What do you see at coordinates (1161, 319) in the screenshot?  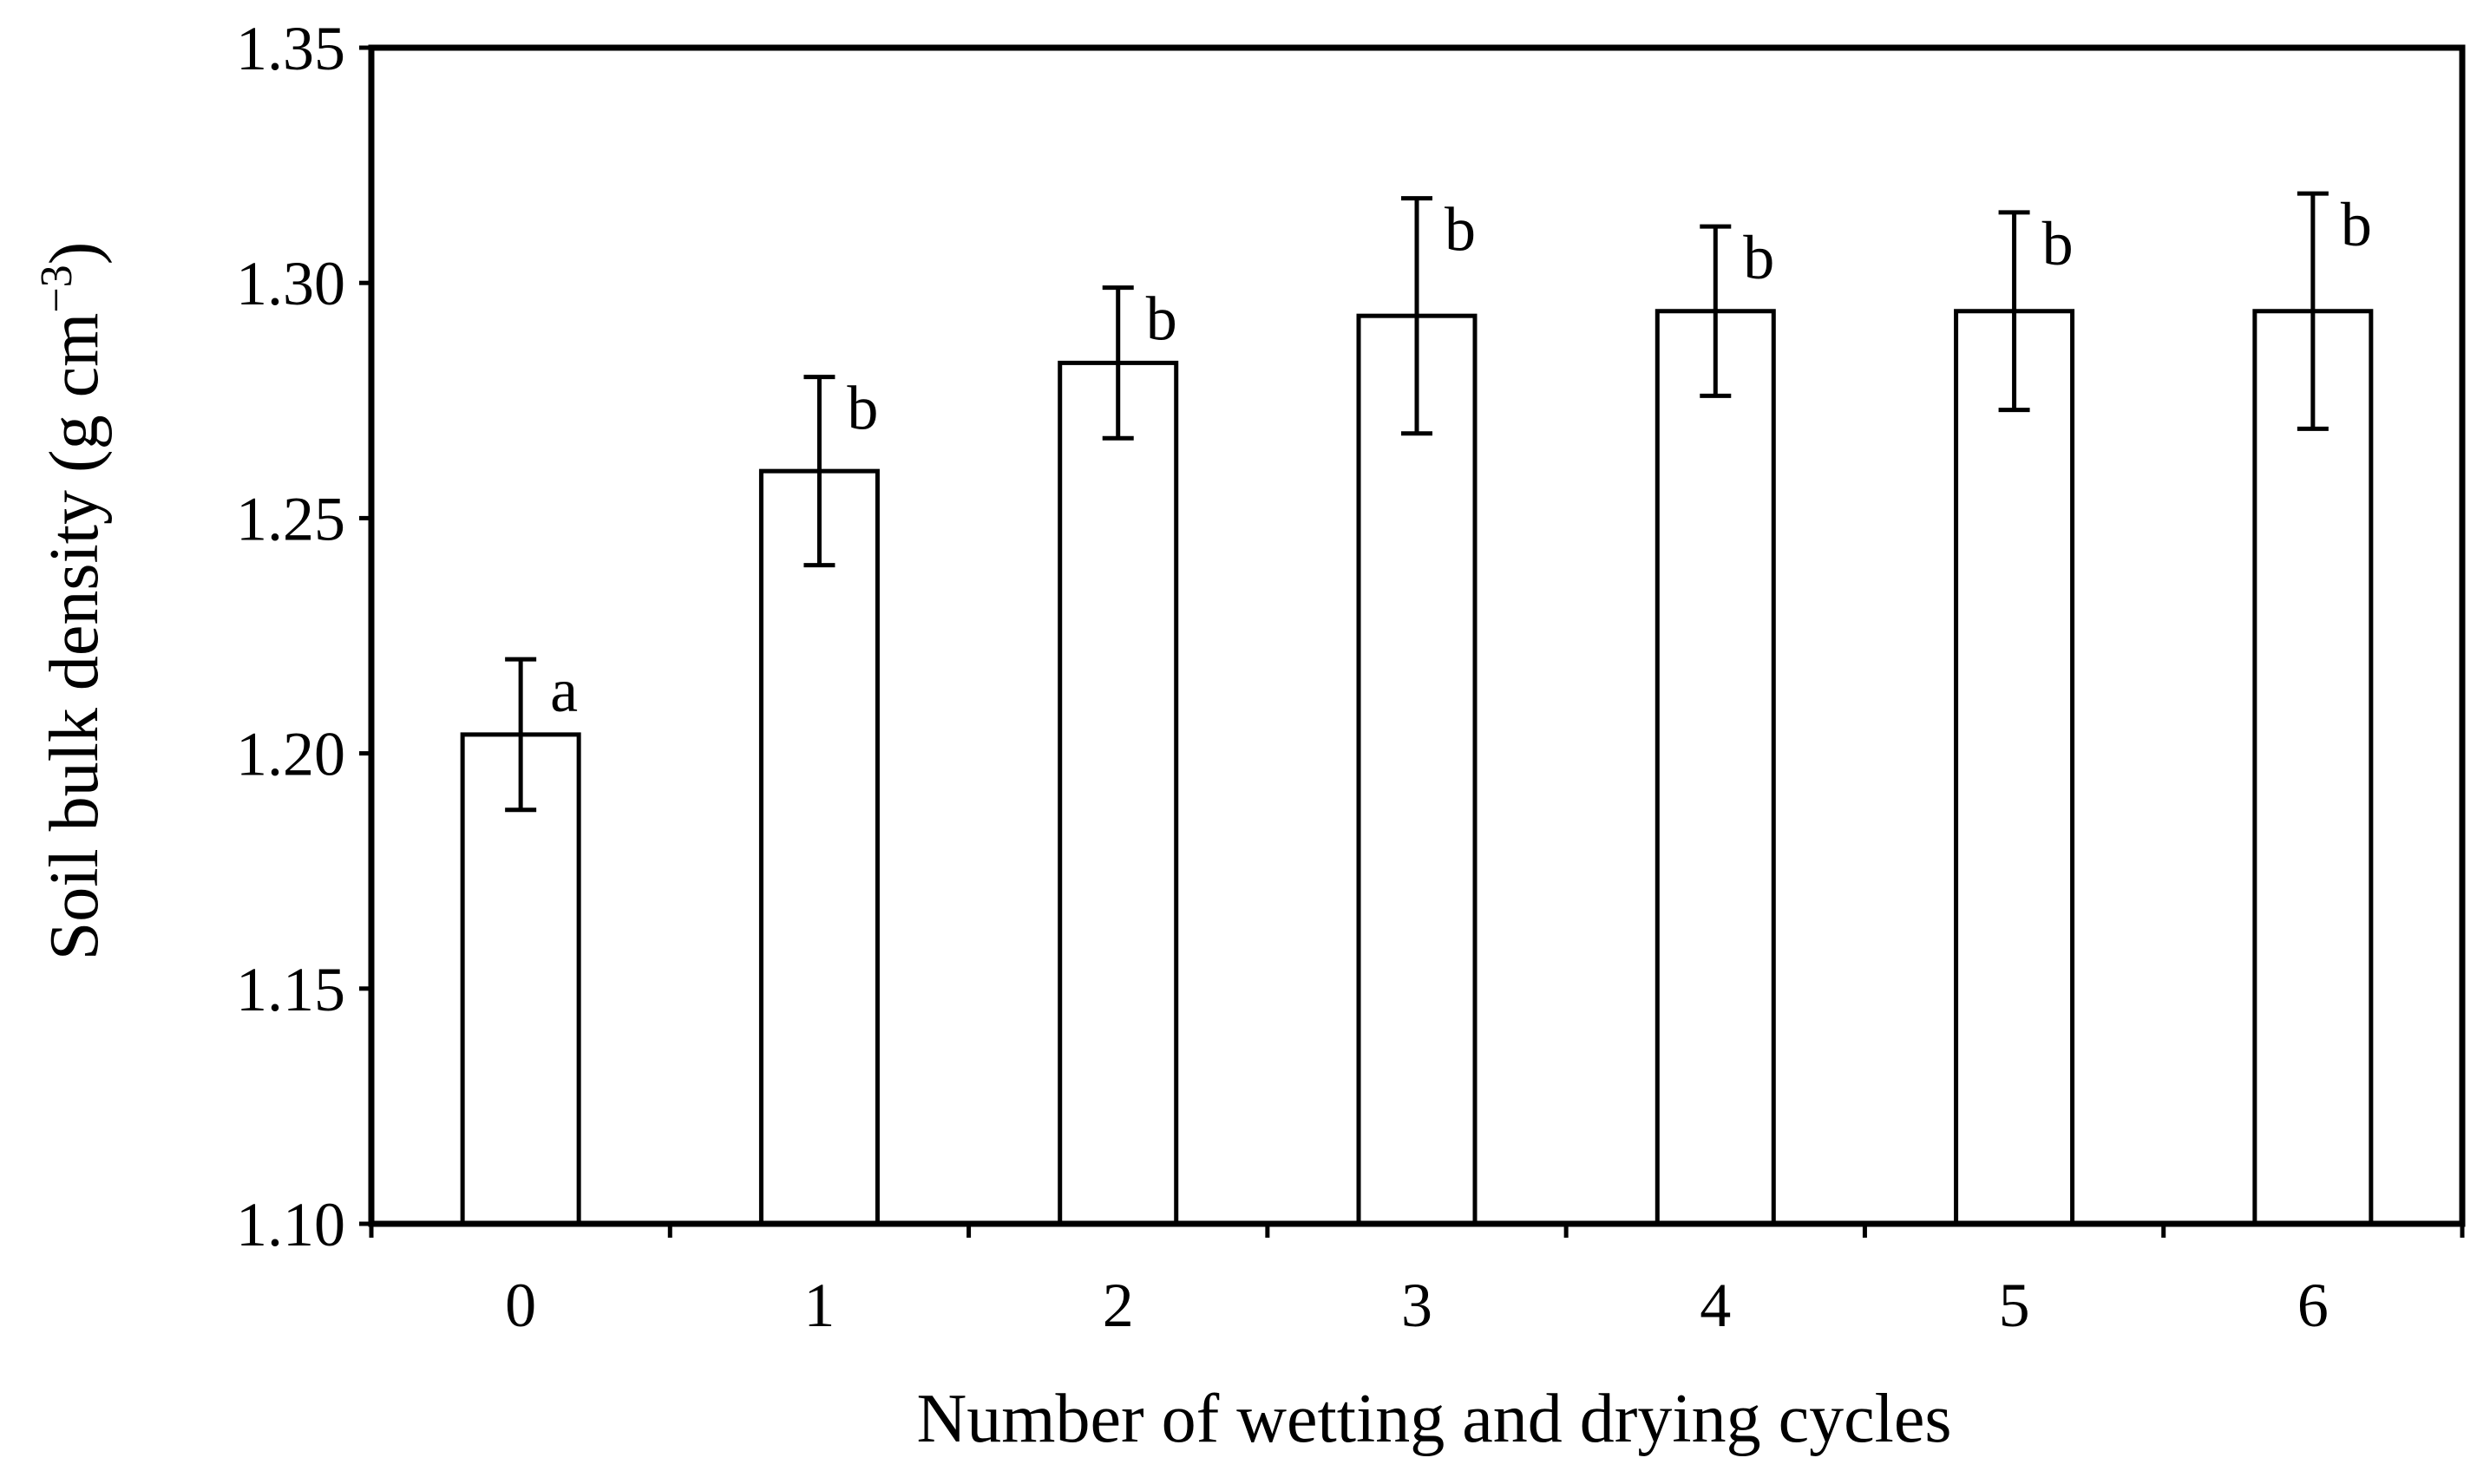 I see `significance-label-2: b` at bounding box center [1161, 319].